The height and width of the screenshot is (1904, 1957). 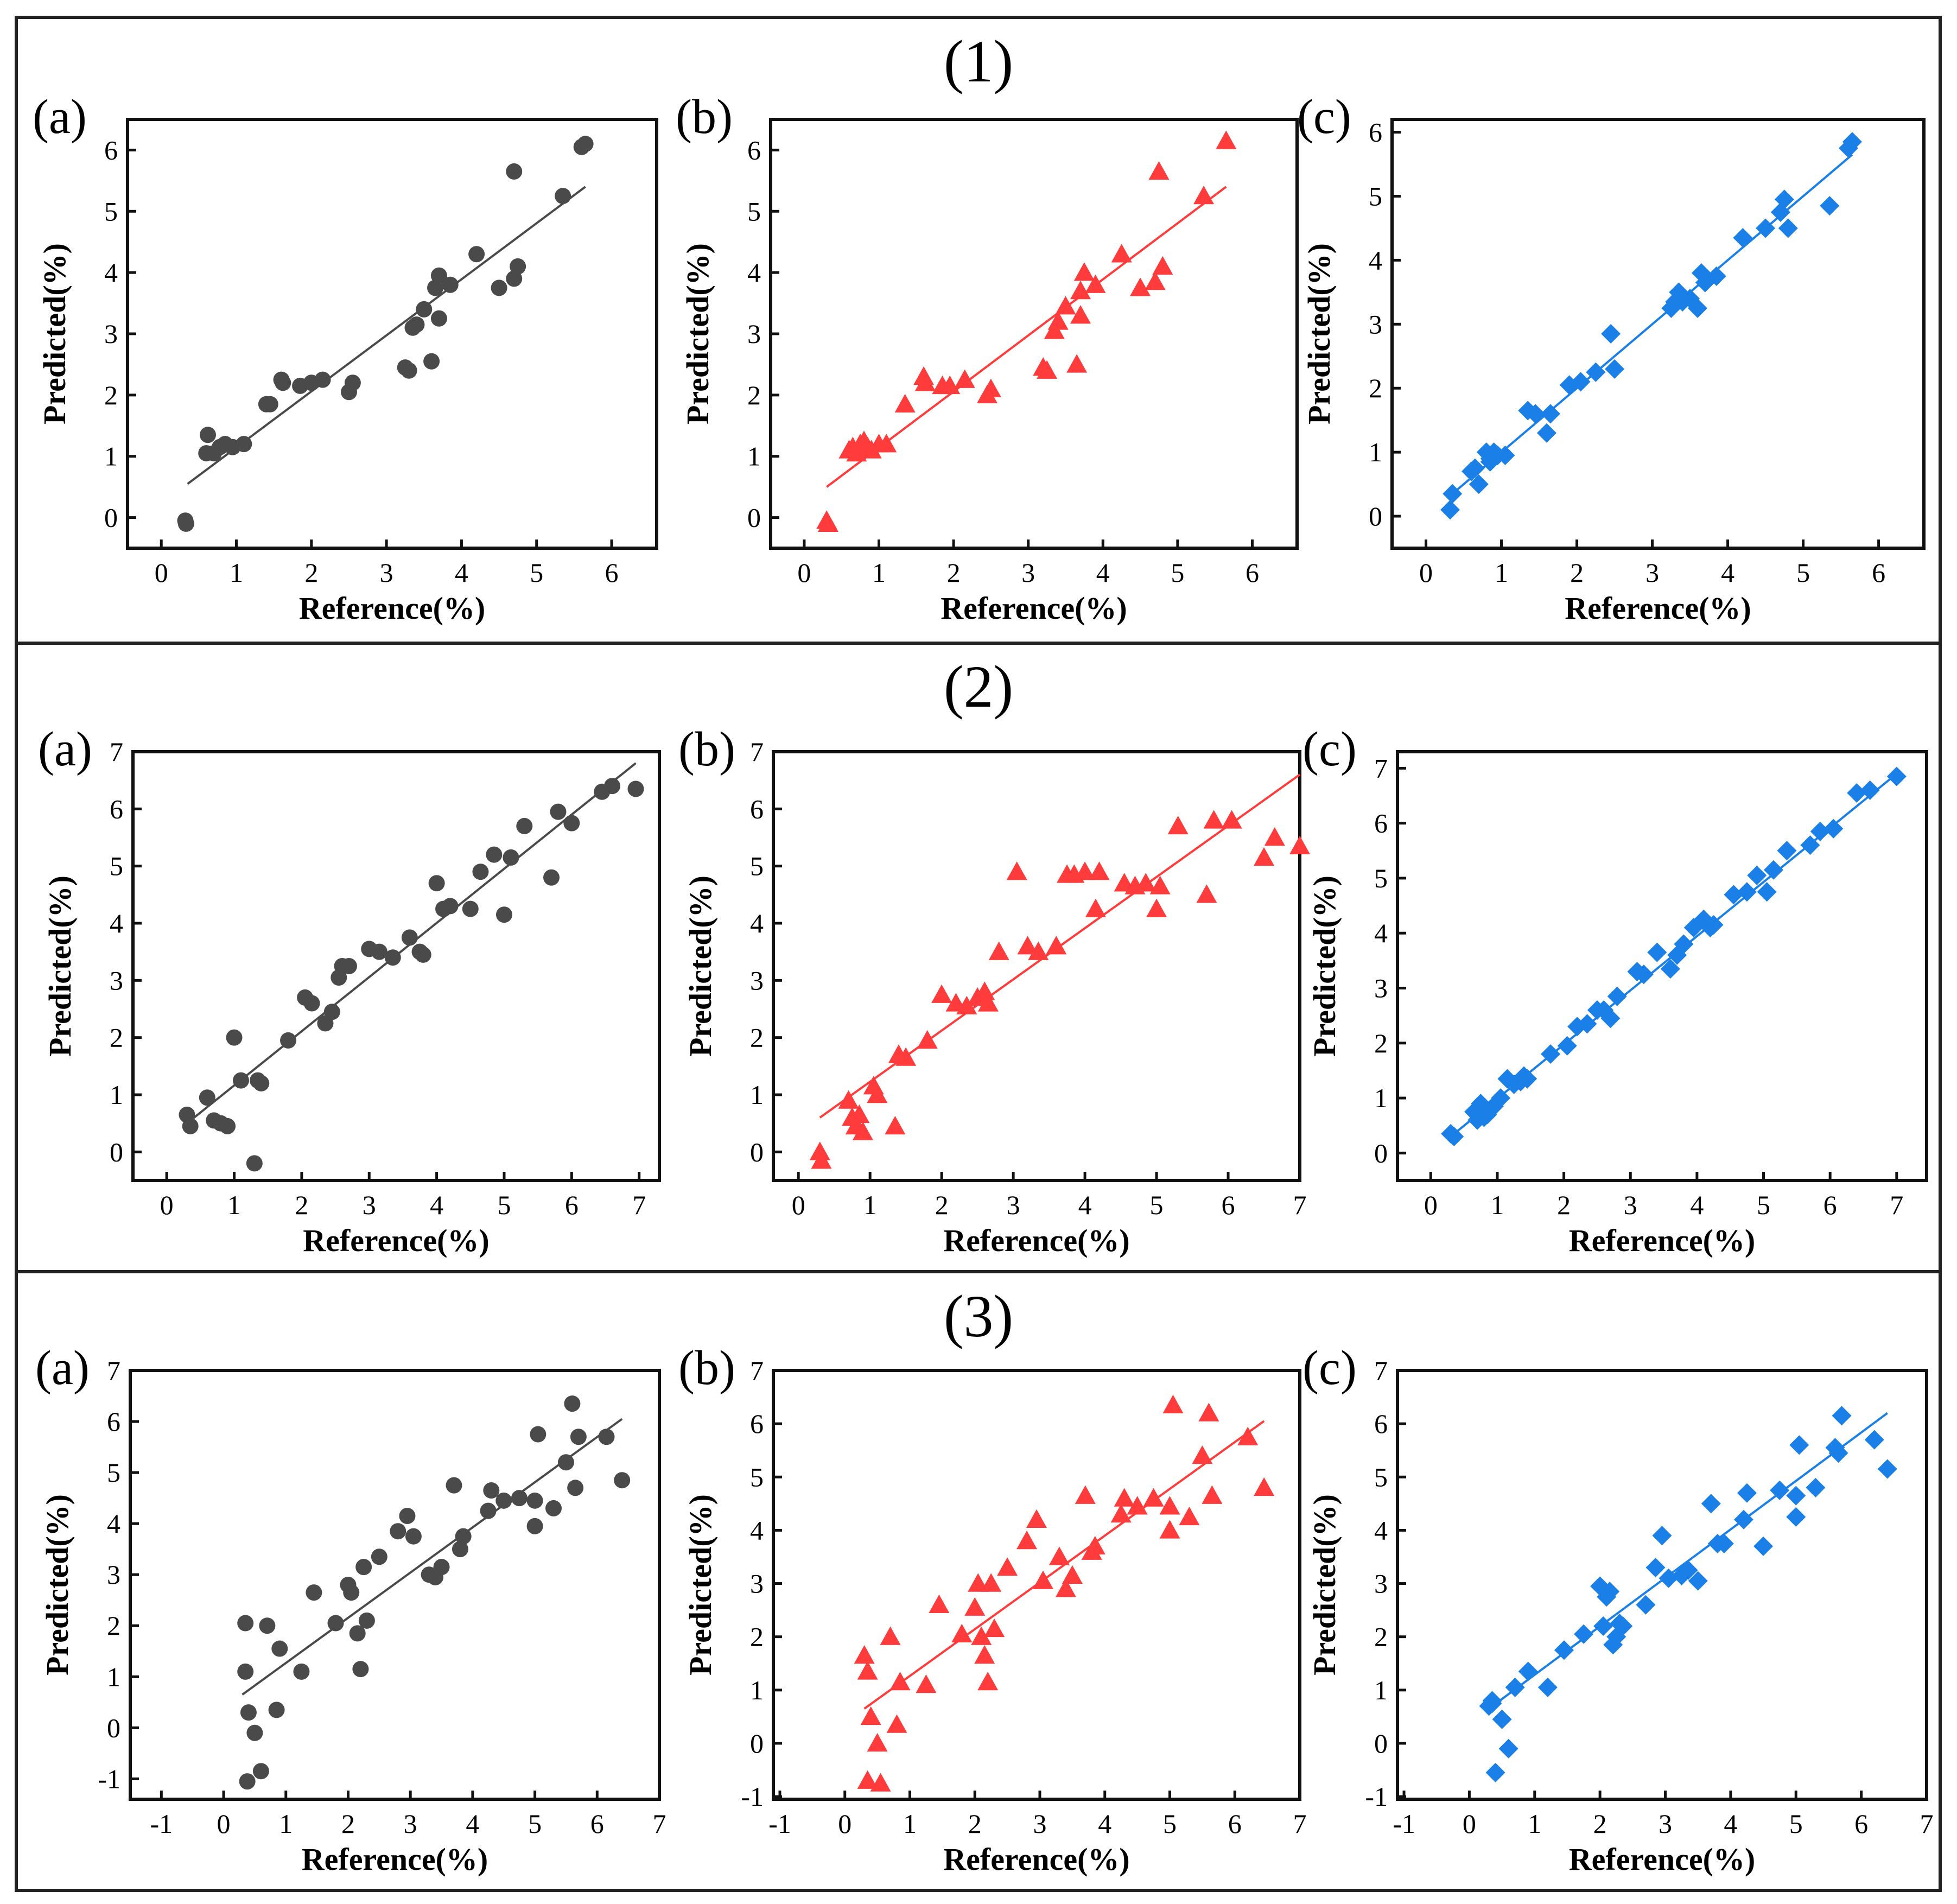 I want to click on x-tick-label: 2, so click(x=1577, y=572).